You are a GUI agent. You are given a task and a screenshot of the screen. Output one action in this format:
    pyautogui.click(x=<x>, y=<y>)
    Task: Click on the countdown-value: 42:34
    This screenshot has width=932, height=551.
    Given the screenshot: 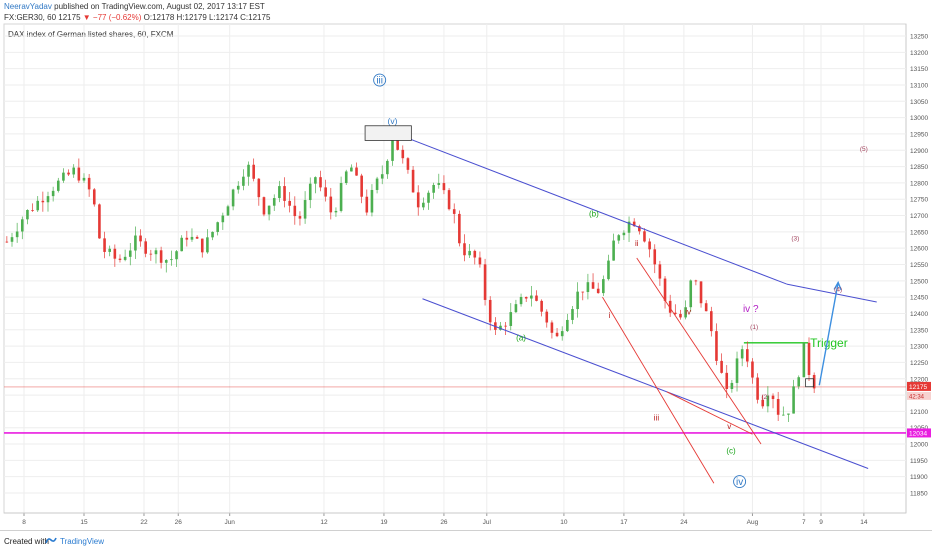 What is the action you would take?
    pyautogui.click(x=917, y=397)
    